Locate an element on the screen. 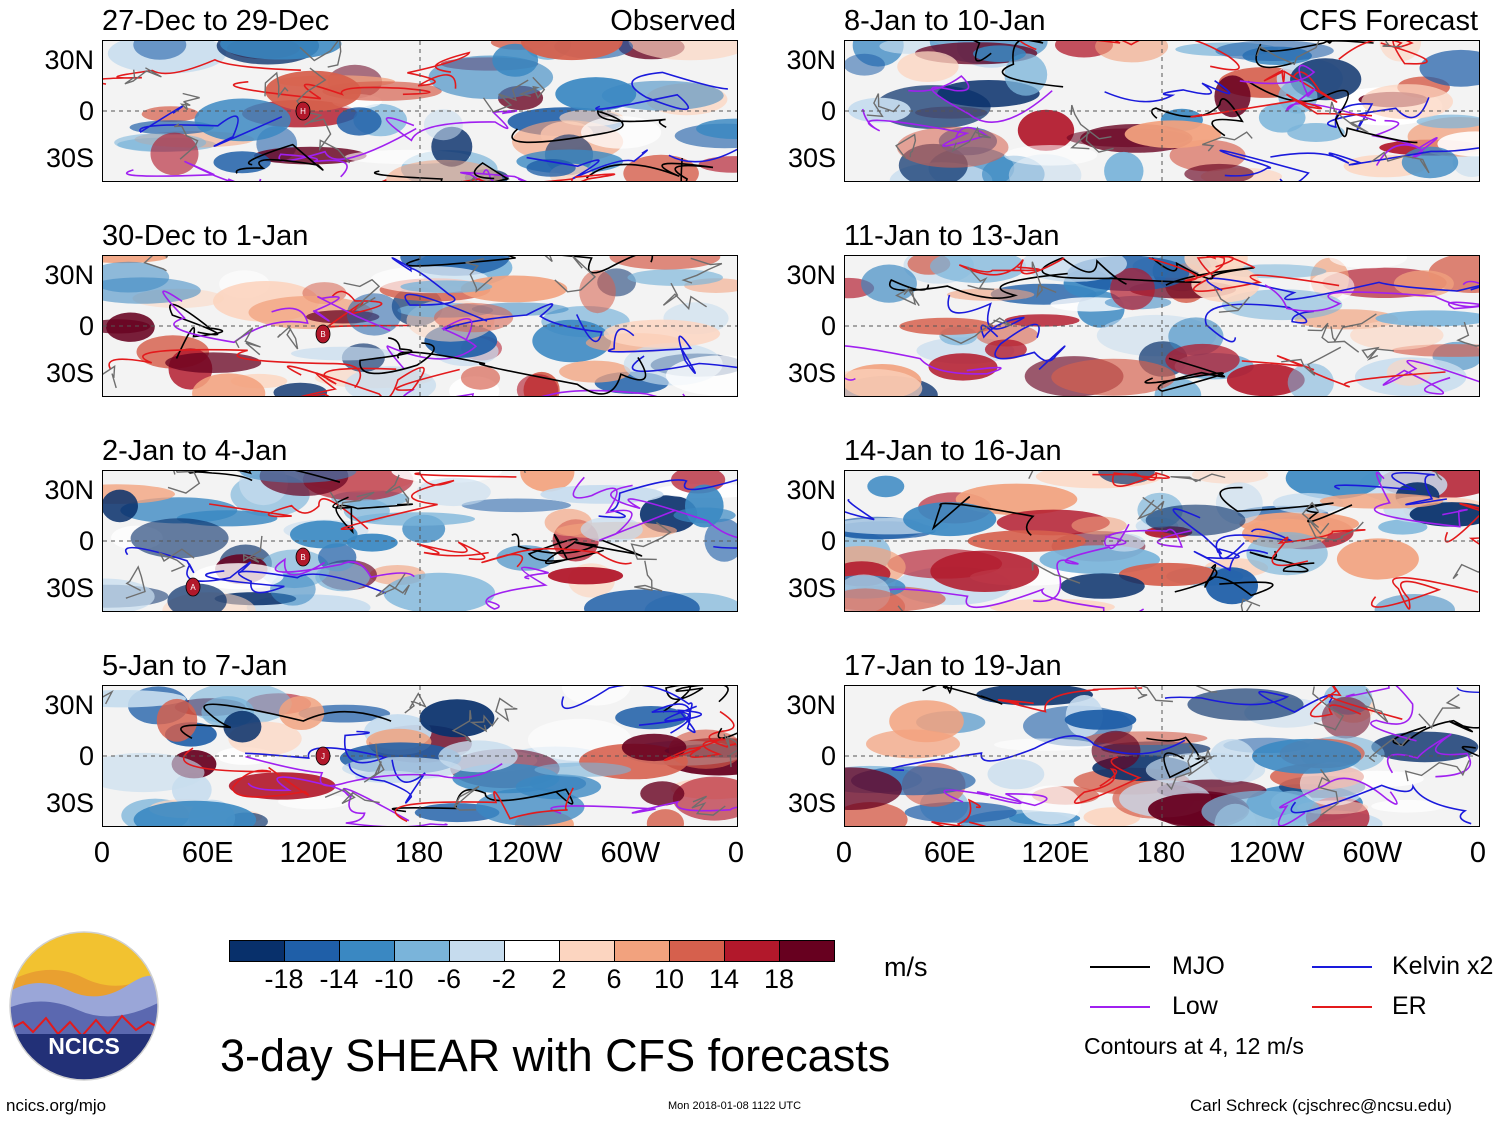  map-panel: J is located at coordinates (420, 756).